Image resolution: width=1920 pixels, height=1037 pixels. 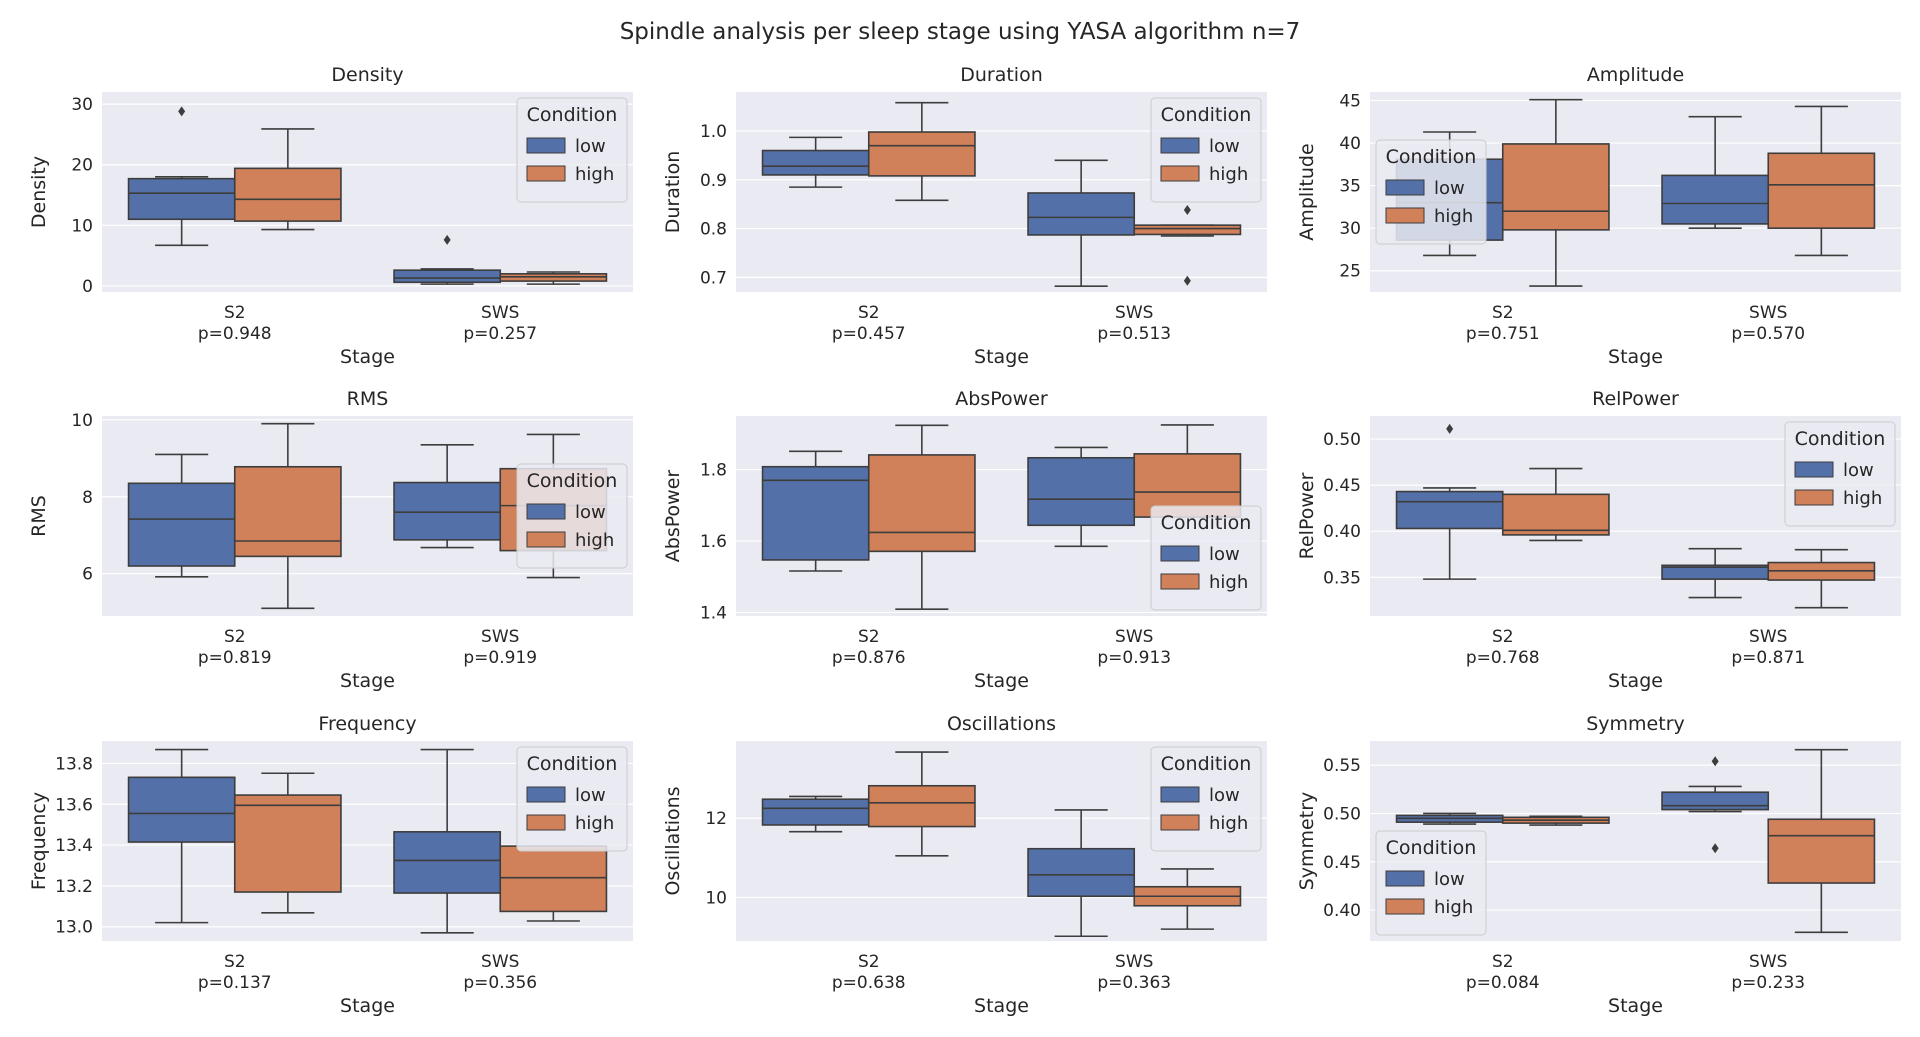 What do you see at coordinates (87, 287) in the screenshot?
I see `y-tick-label: 0` at bounding box center [87, 287].